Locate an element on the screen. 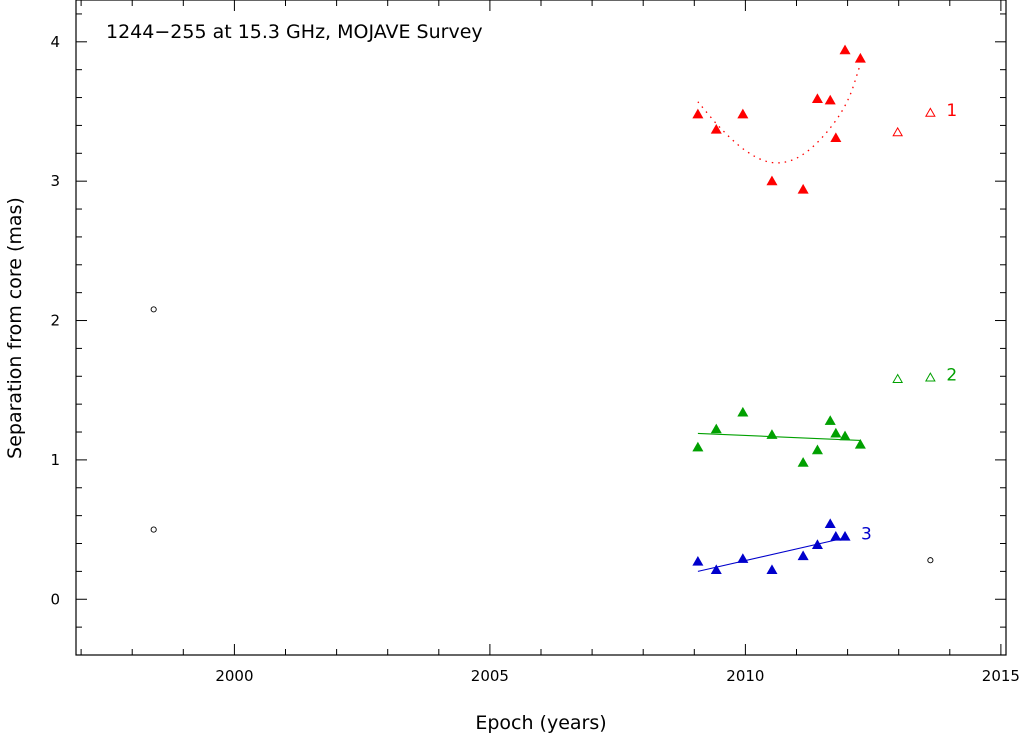 Image resolution: width=1027 pixels, height=738 pixels. y-tick-label: 3 is located at coordinates (55, 181).